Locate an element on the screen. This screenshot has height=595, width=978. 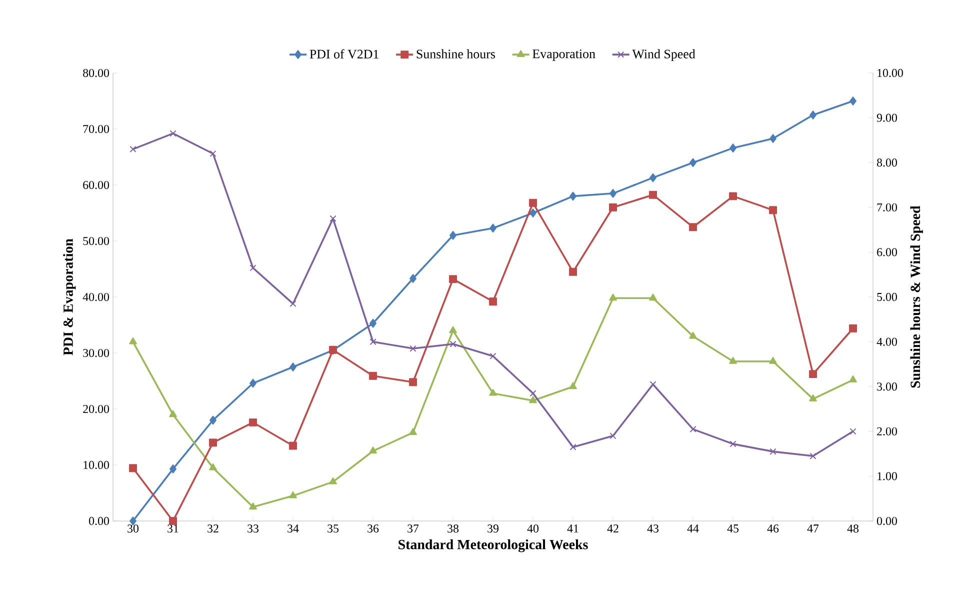
y2-tick-label: 7.00 is located at coordinates (887, 207).